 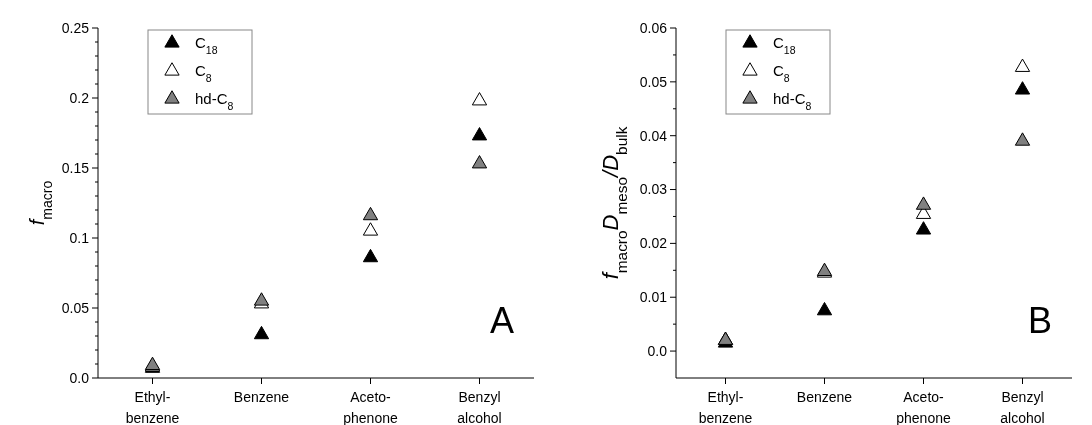 What do you see at coordinates (79, 97) in the screenshot?
I see `y-tick-label: 0.2` at bounding box center [79, 97].